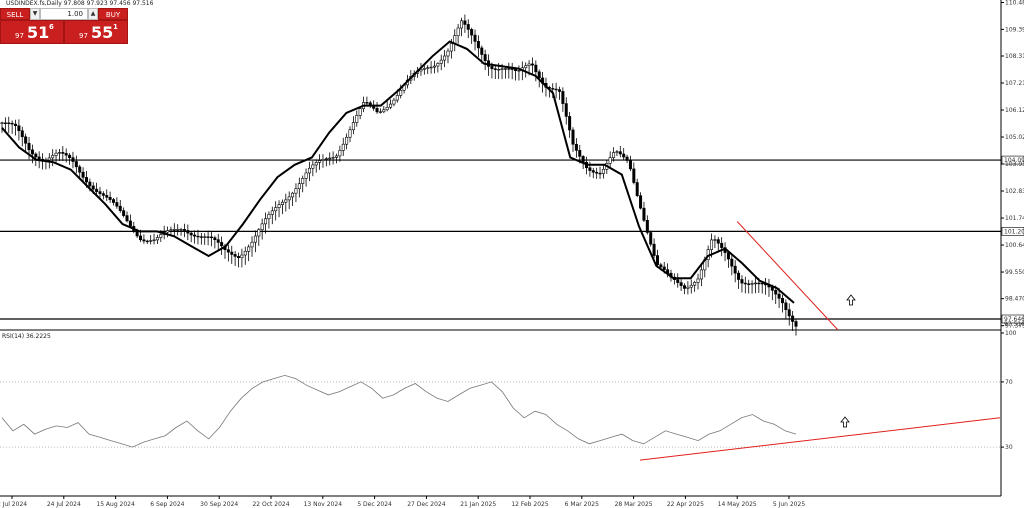 The image size is (1024, 508). Describe the element at coordinates (15, 14) in the screenshot. I see `sell-button: SELL` at that location.